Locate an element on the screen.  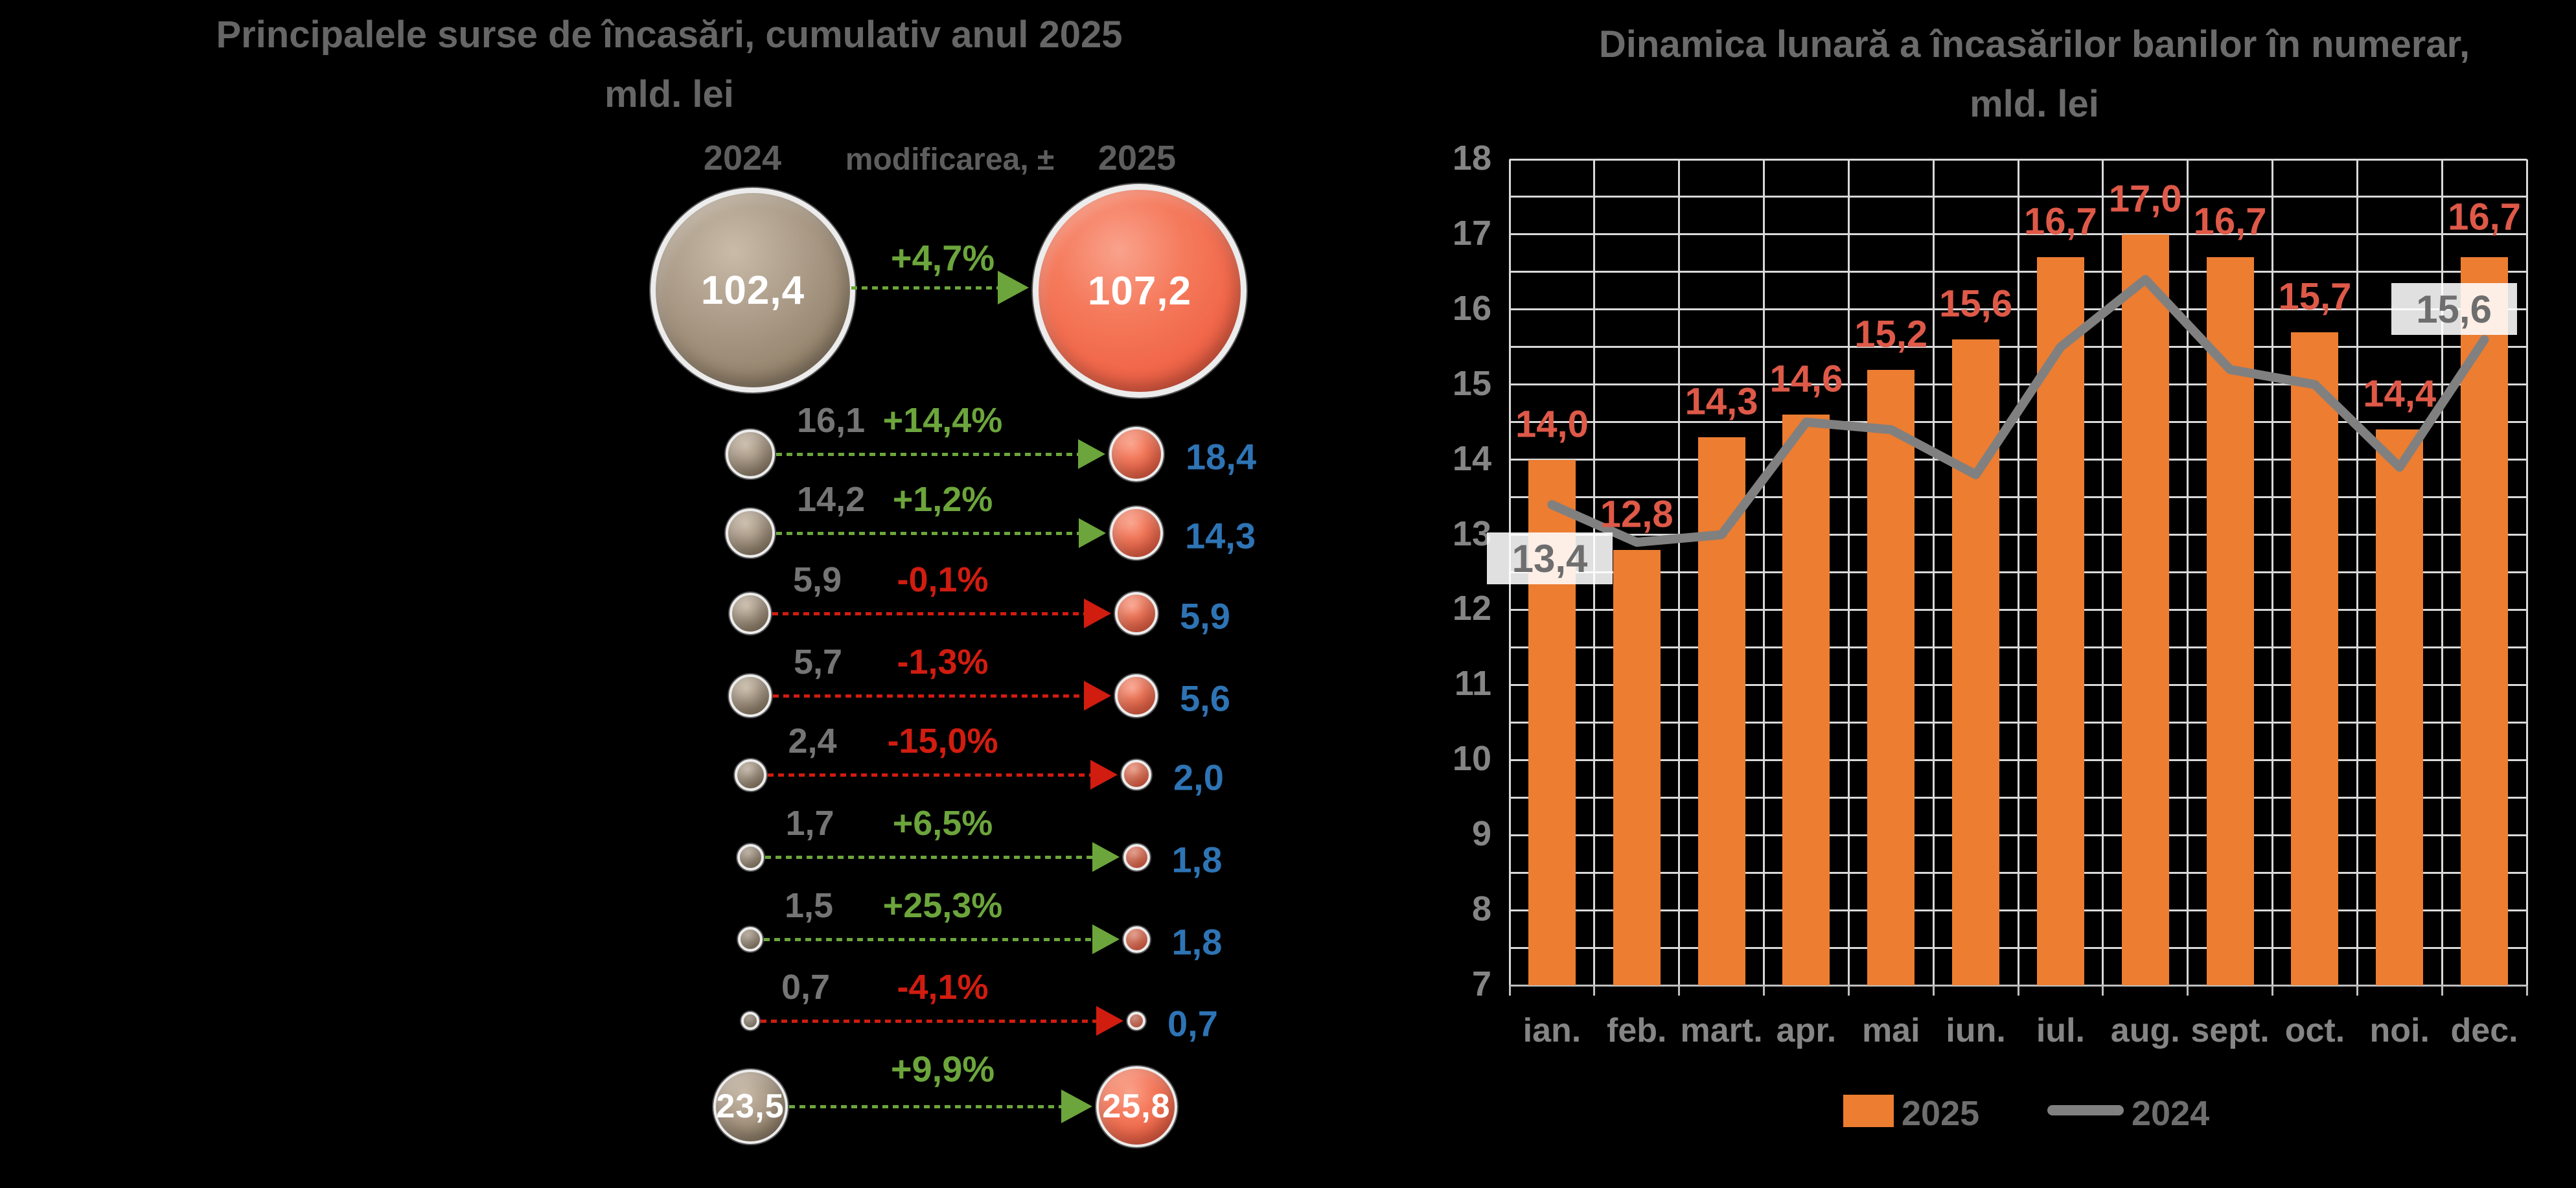
change-label-row2: +1,2% is located at coordinates (942, 499).